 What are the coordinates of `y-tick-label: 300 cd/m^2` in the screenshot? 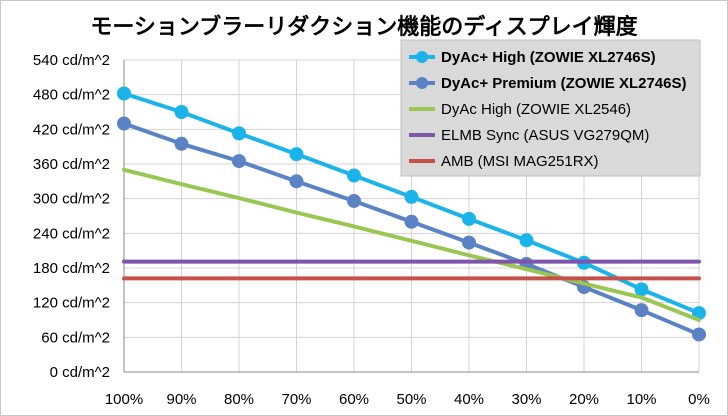 It's located at (71, 199).